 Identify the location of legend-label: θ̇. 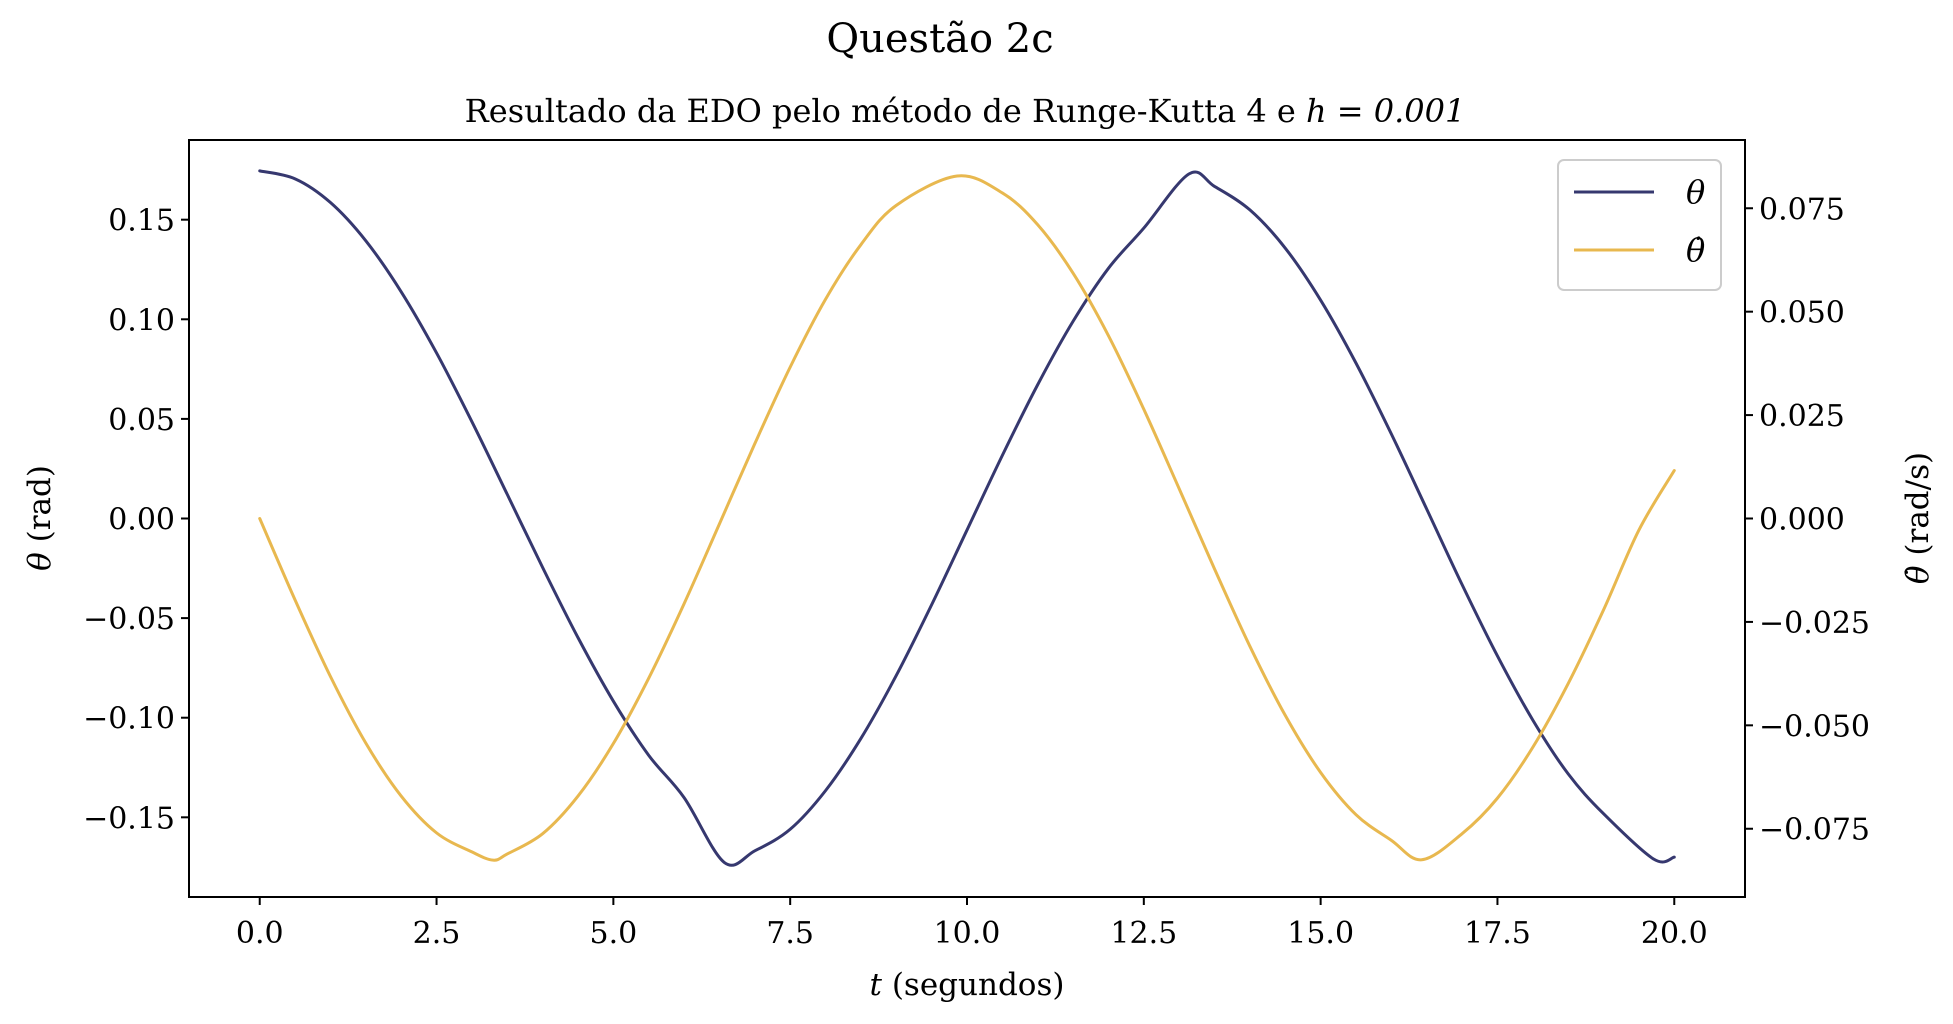
(1695, 250).